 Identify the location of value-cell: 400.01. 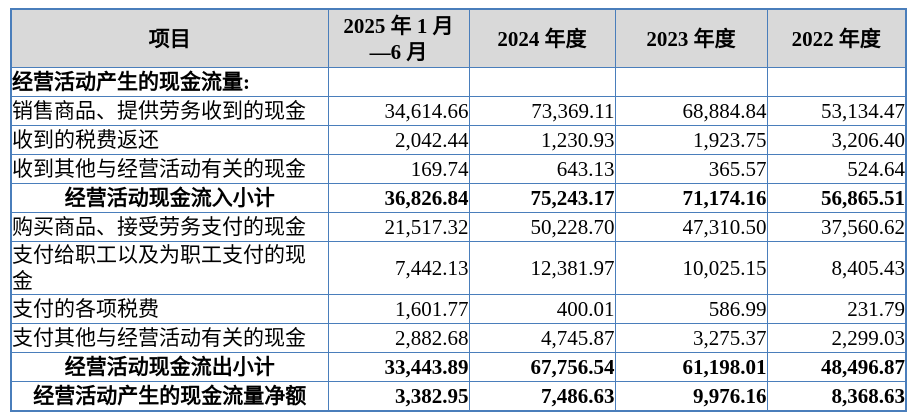
(542, 309).